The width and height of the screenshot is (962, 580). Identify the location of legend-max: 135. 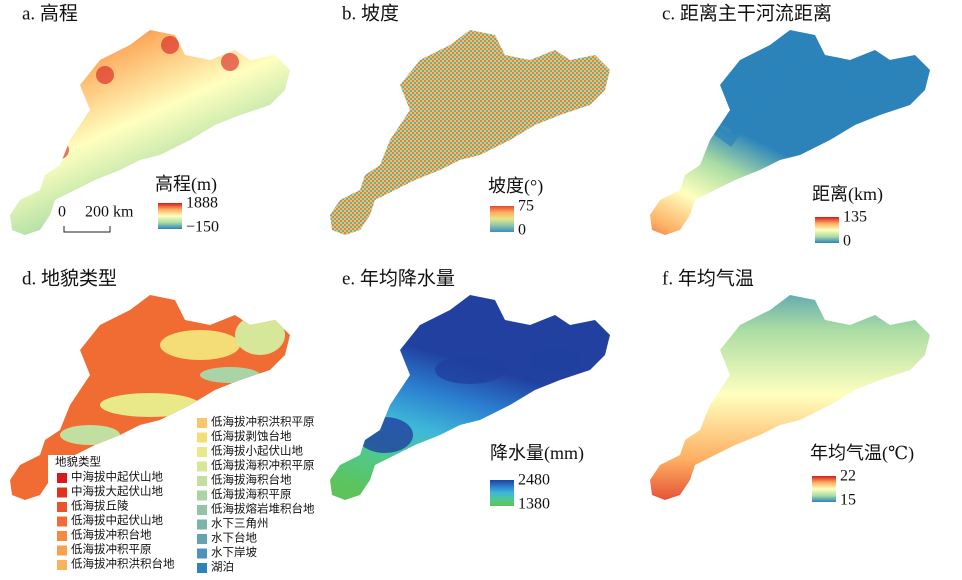
(855, 217).